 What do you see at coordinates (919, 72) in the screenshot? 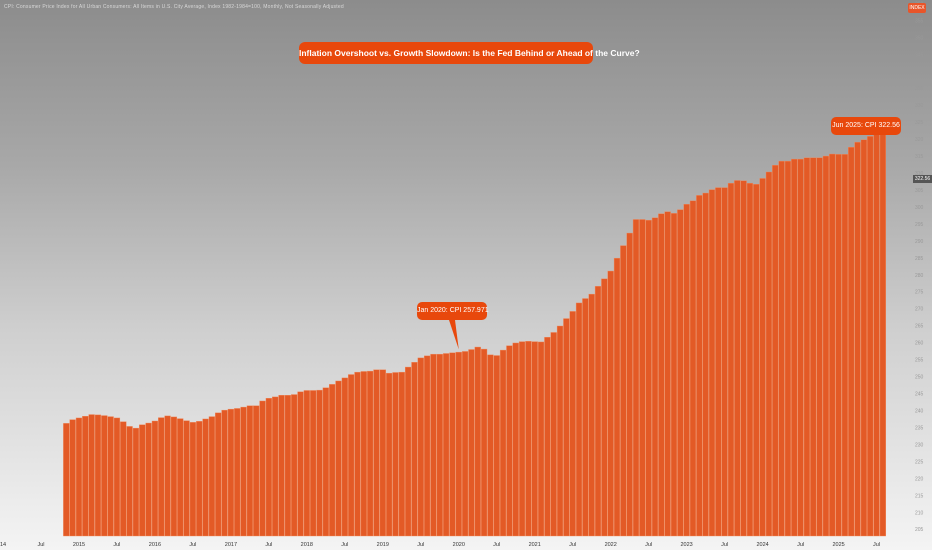
I see `y-tick-label: 340` at bounding box center [919, 72].